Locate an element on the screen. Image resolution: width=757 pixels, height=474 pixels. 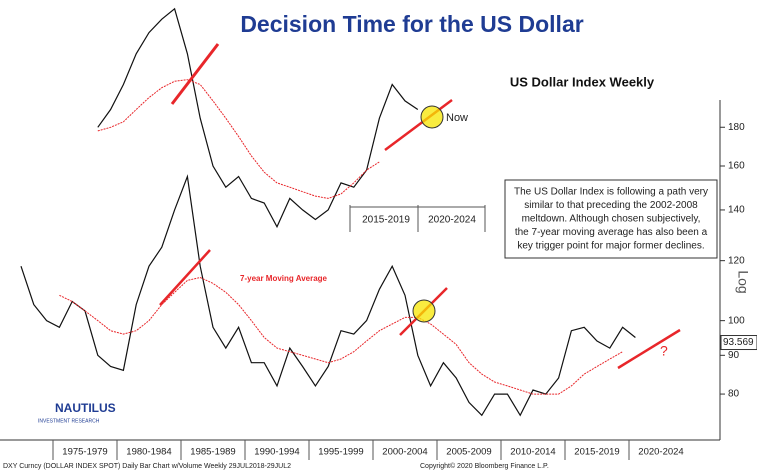
x-tick-label: 2020-2024 is located at coordinates (660, 452).